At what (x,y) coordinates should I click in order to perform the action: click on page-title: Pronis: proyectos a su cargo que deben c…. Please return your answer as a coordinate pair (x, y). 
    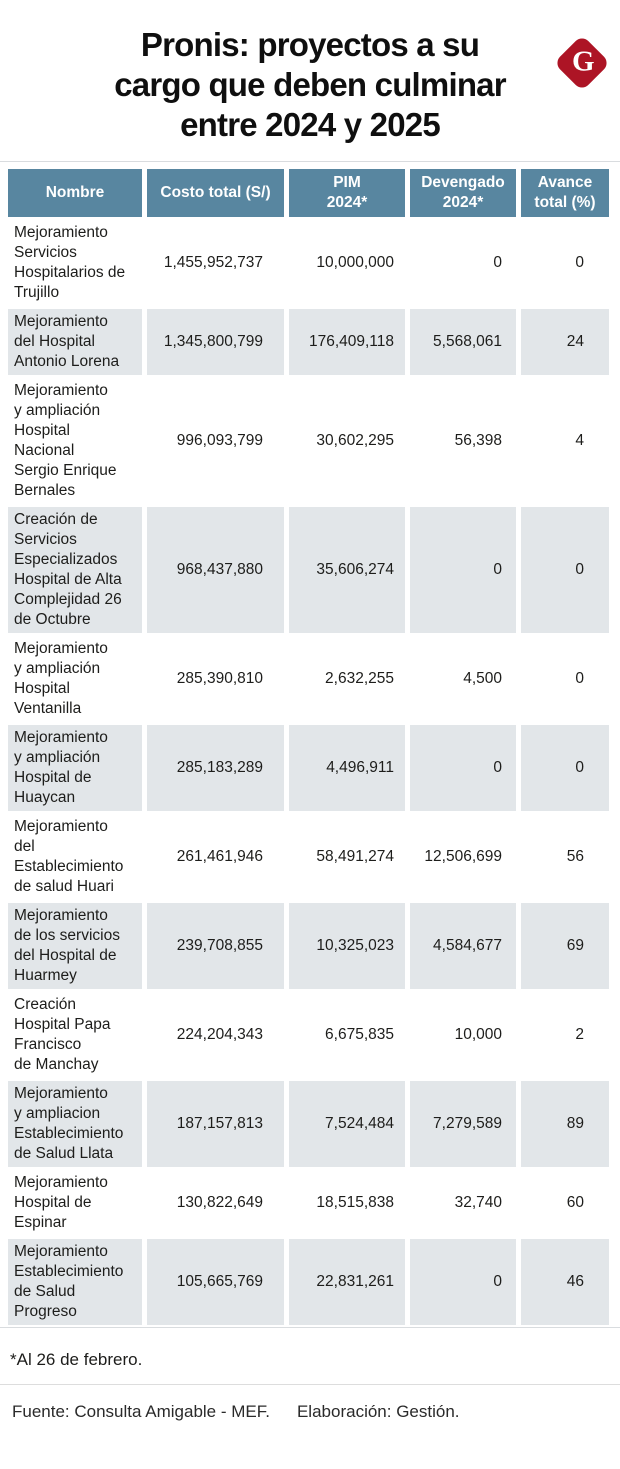
    Looking at the image, I should click on (310, 84).